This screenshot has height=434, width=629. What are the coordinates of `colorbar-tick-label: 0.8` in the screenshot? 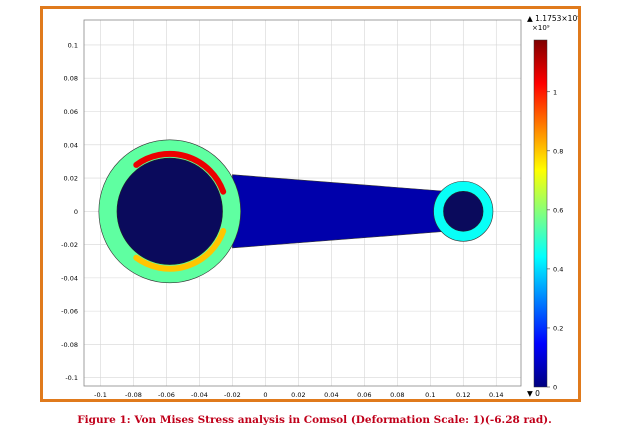 It's located at (558, 151).